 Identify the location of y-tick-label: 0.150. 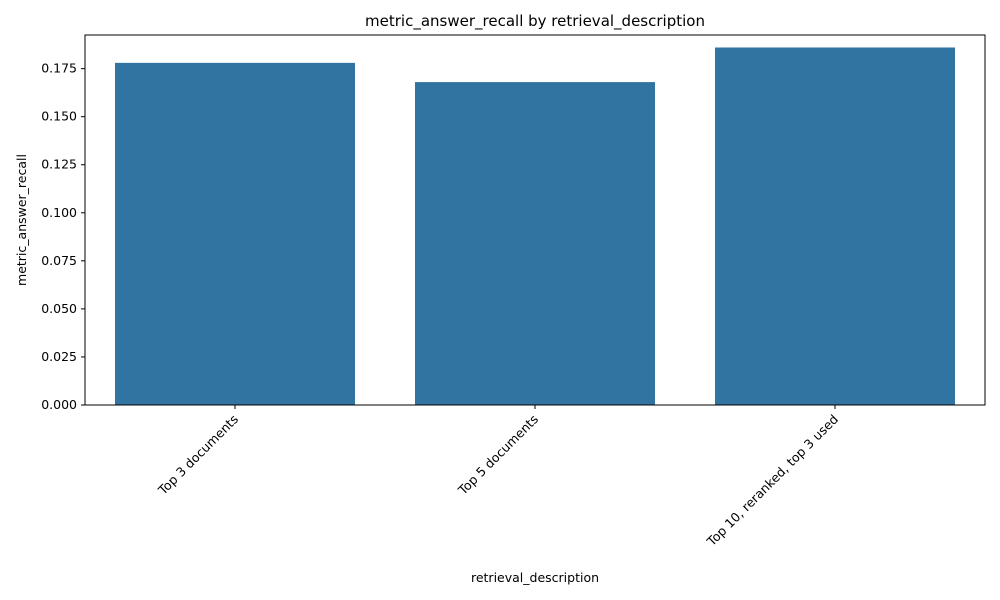
(59, 116).